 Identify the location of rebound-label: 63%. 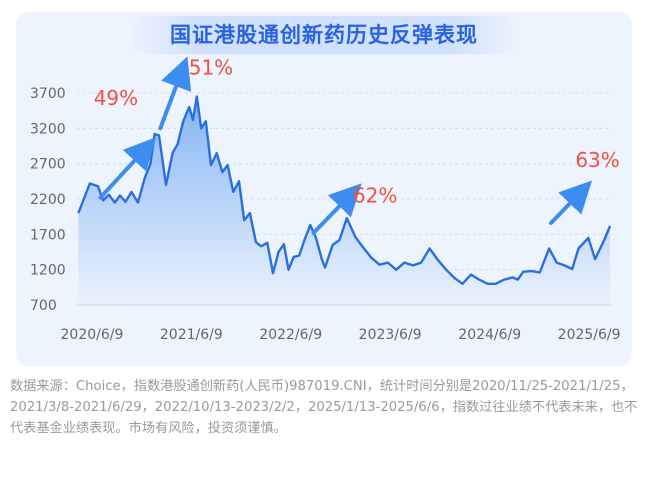
(597, 160).